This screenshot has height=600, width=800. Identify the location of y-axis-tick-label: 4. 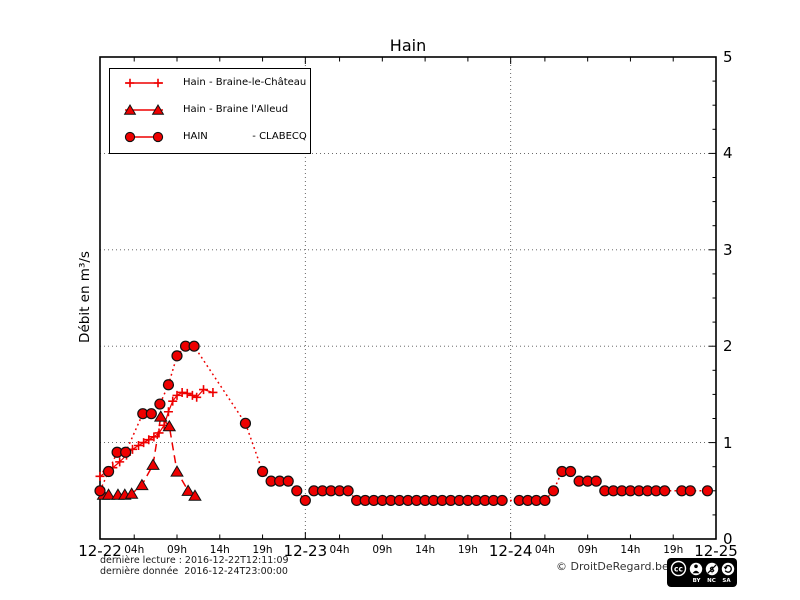
(728, 153).